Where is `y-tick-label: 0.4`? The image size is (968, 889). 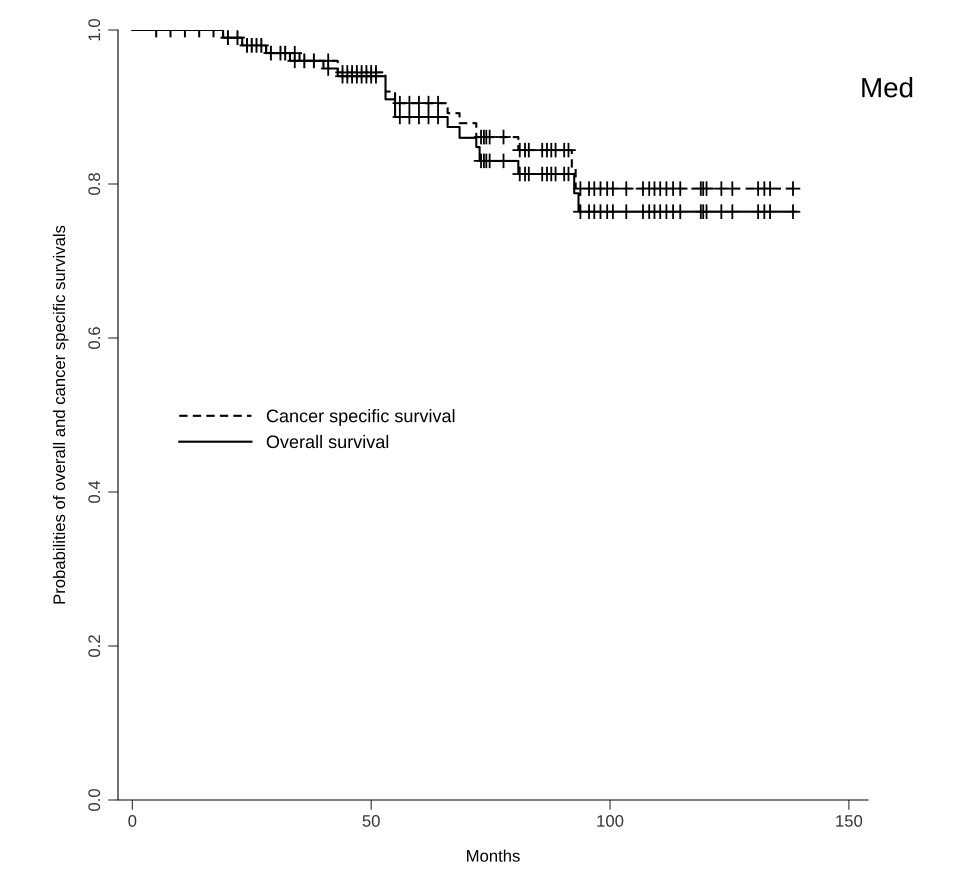
y-tick-label: 0.4 is located at coordinates (94, 491).